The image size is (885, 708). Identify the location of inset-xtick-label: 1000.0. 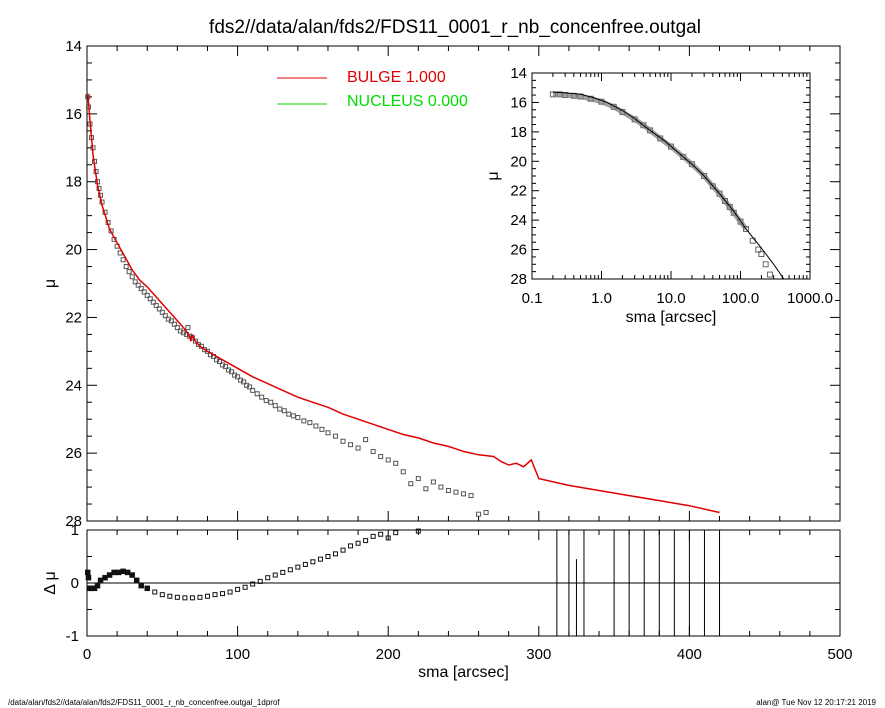
(810, 298).